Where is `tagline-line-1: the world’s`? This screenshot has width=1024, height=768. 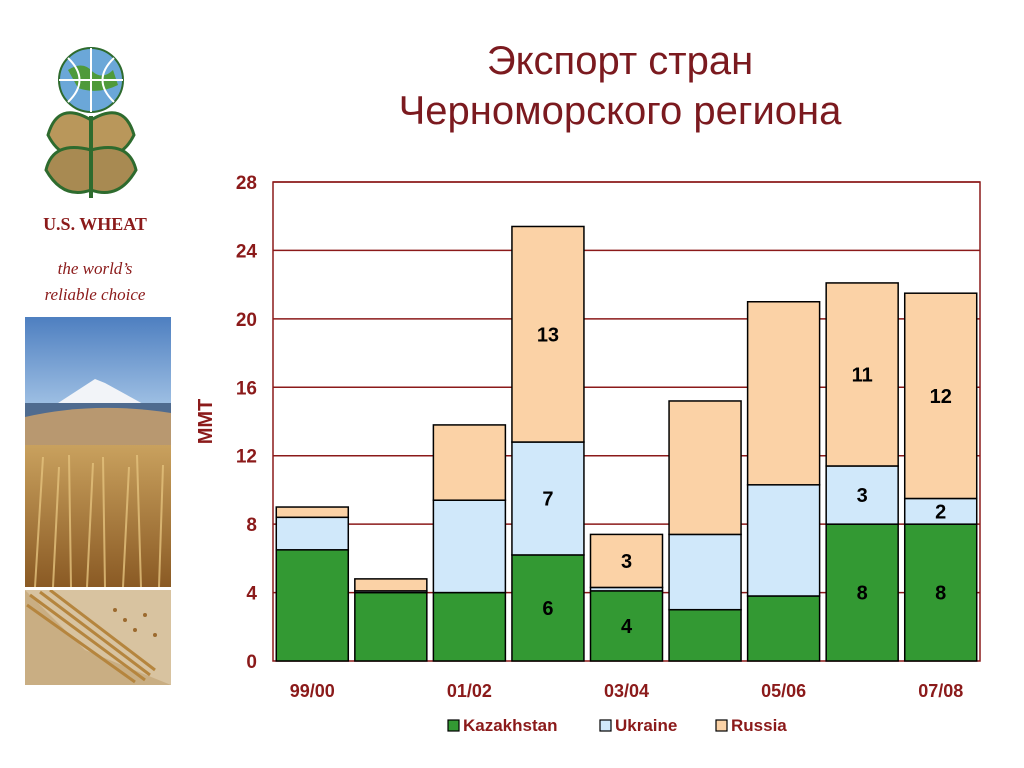
tagline-line-1: the world’s is located at coordinates (95, 268).